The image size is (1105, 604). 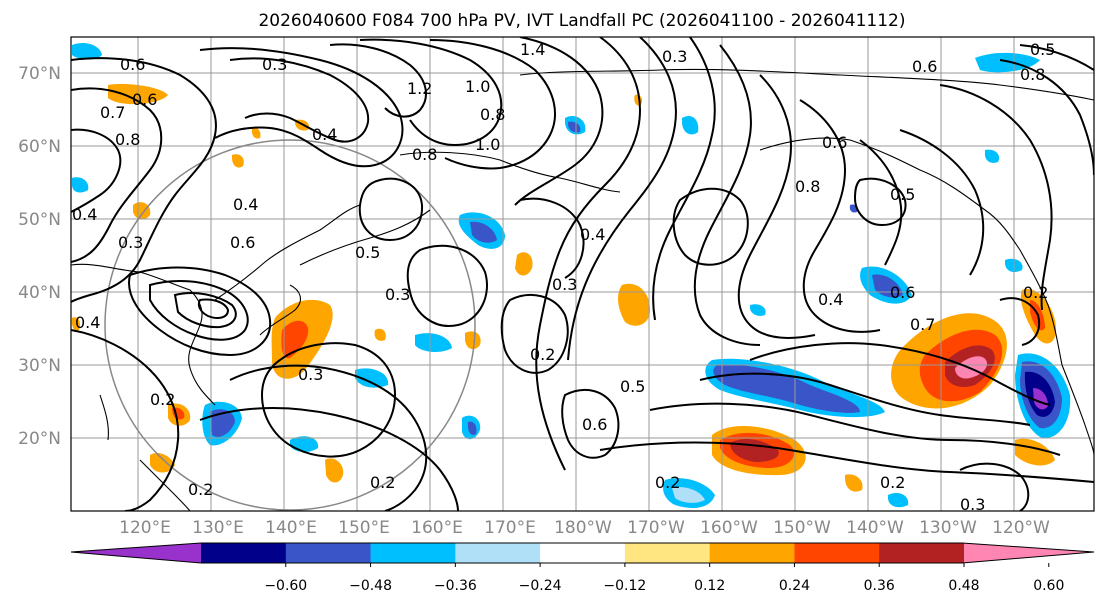 I want to click on lon-label: 180°W, so click(x=583, y=528).